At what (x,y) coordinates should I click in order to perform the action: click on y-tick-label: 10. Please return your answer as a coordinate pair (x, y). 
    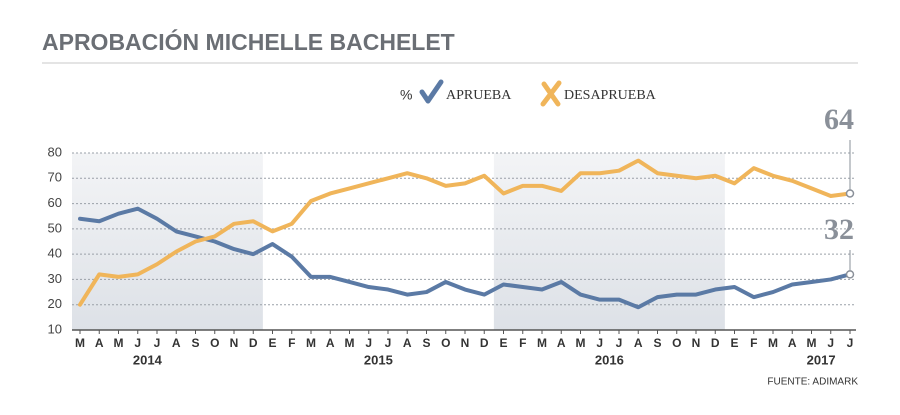
    Looking at the image, I should click on (55, 328).